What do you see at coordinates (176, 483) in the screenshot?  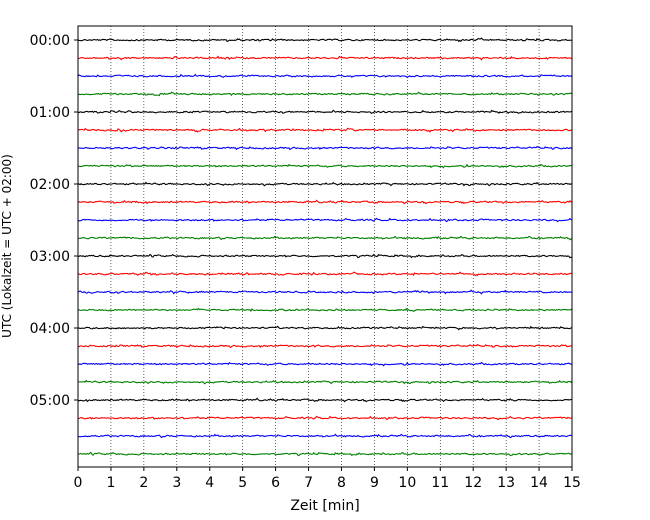 I see `x-tick-label-3: 3` at bounding box center [176, 483].